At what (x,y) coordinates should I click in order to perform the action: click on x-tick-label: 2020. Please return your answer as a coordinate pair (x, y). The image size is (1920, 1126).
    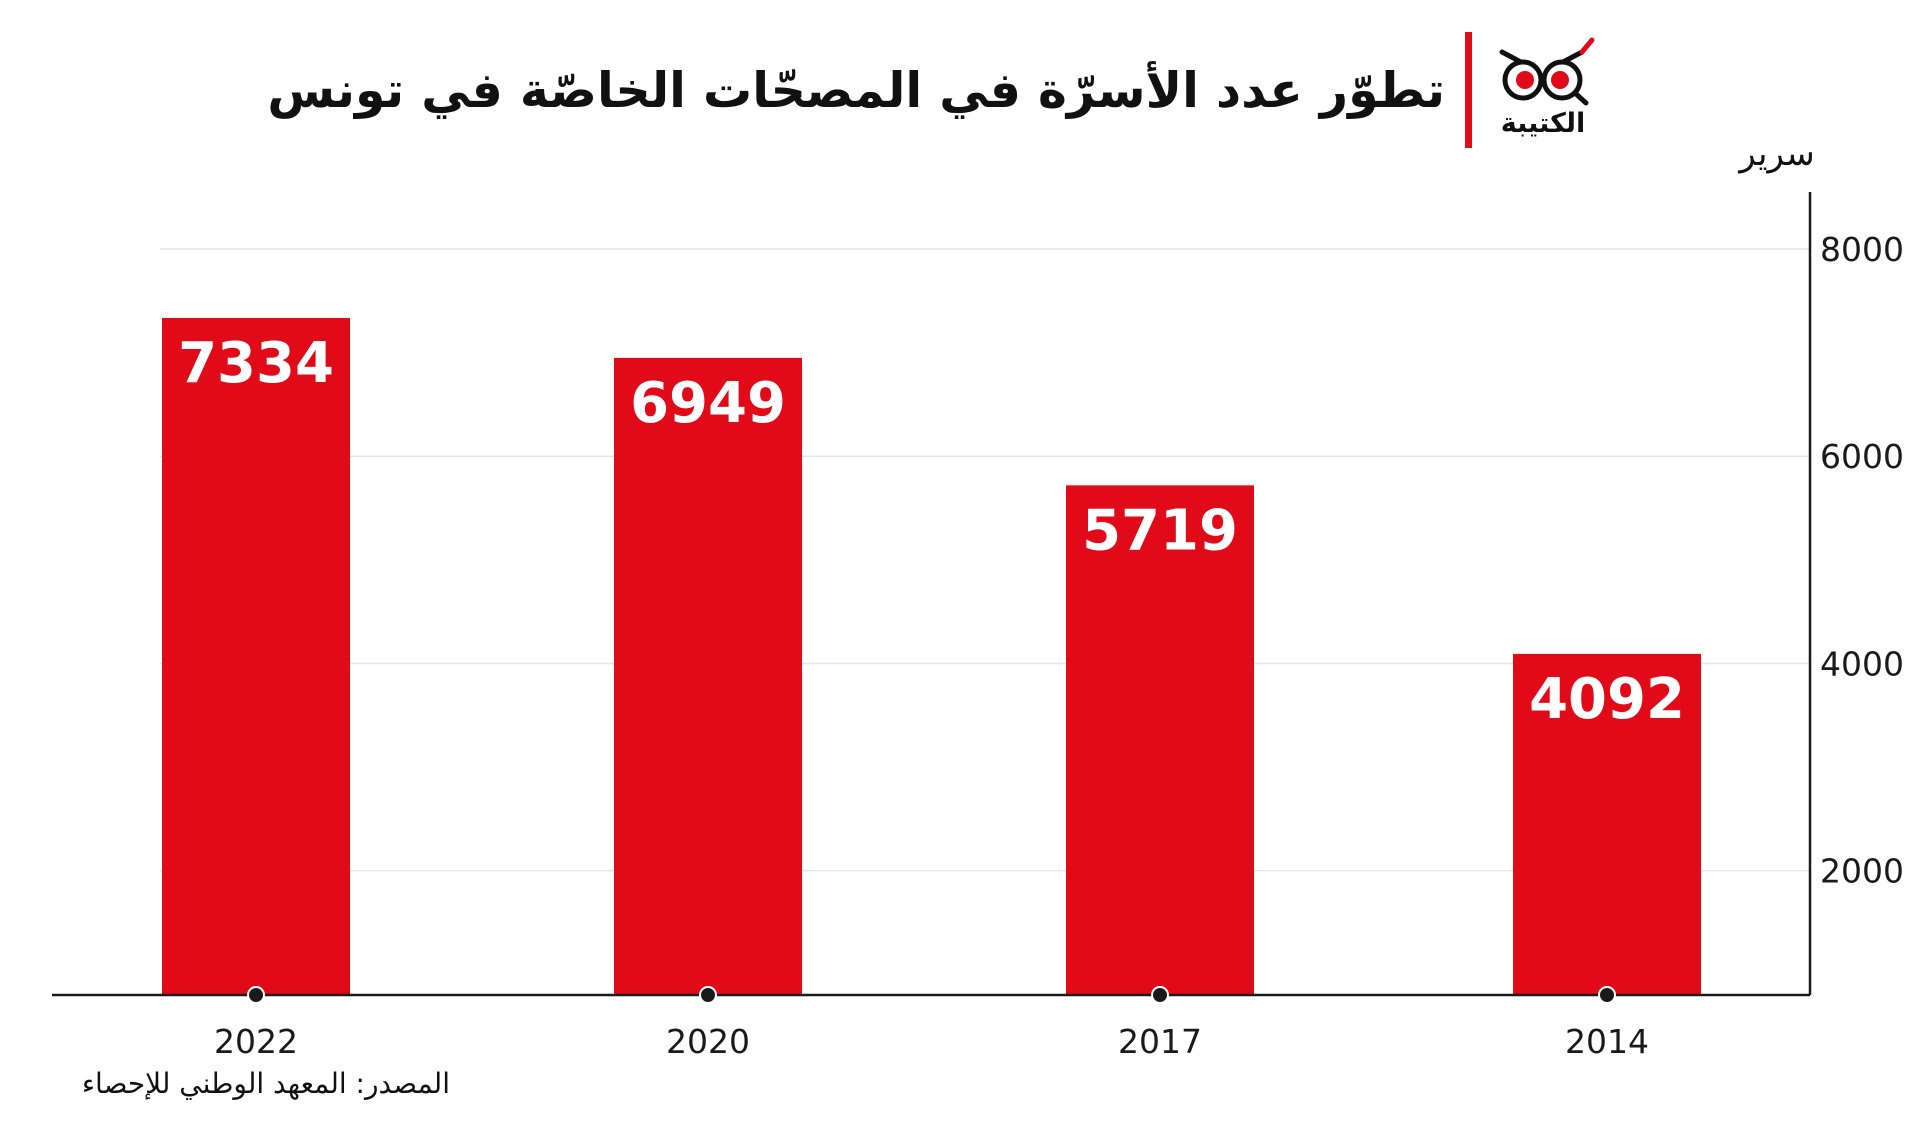
    Looking at the image, I should click on (708, 1041).